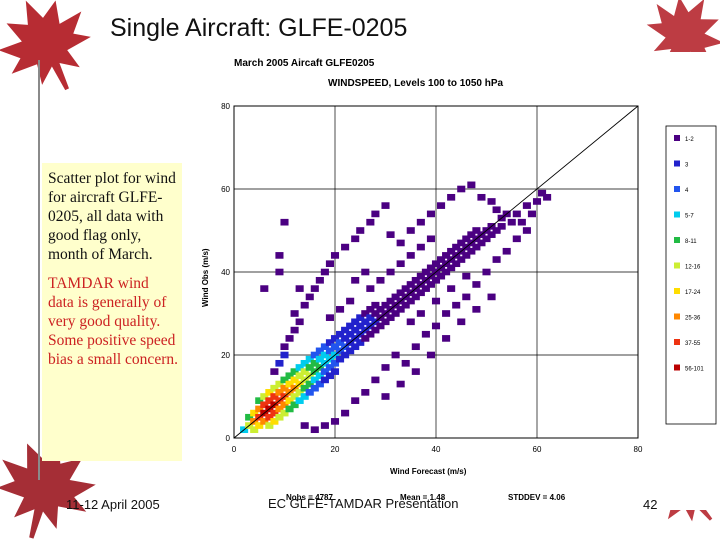 This screenshot has width=720, height=542. Describe the element at coordinates (48, 488) in the screenshot. I see `maple-leaf-bottom-left-icon` at that location.